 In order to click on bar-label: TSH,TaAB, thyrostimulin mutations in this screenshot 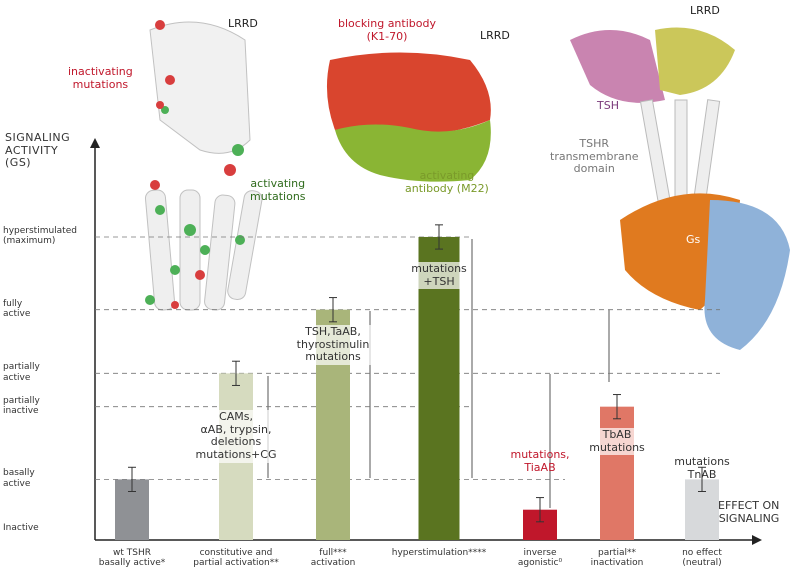, I will do `click(333, 345)`.